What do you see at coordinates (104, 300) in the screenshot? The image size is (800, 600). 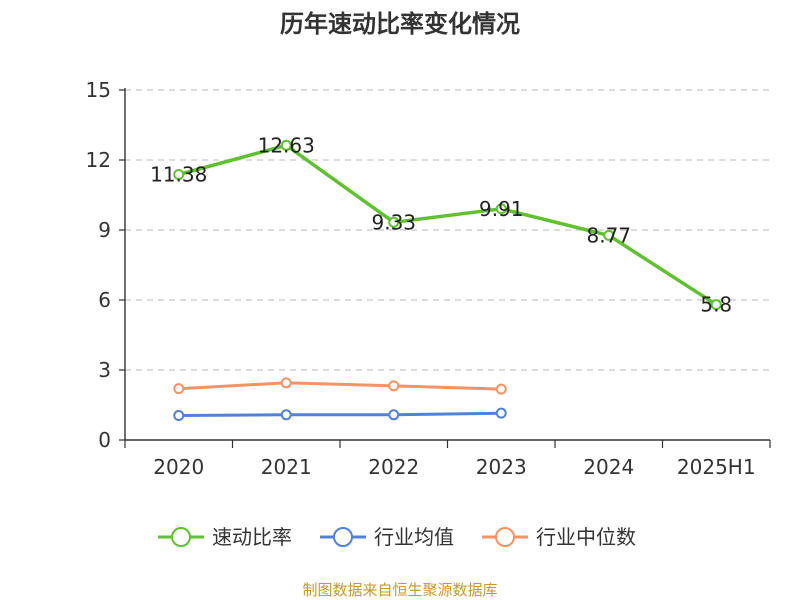 I see `y-tick-label: 6` at bounding box center [104, 300].